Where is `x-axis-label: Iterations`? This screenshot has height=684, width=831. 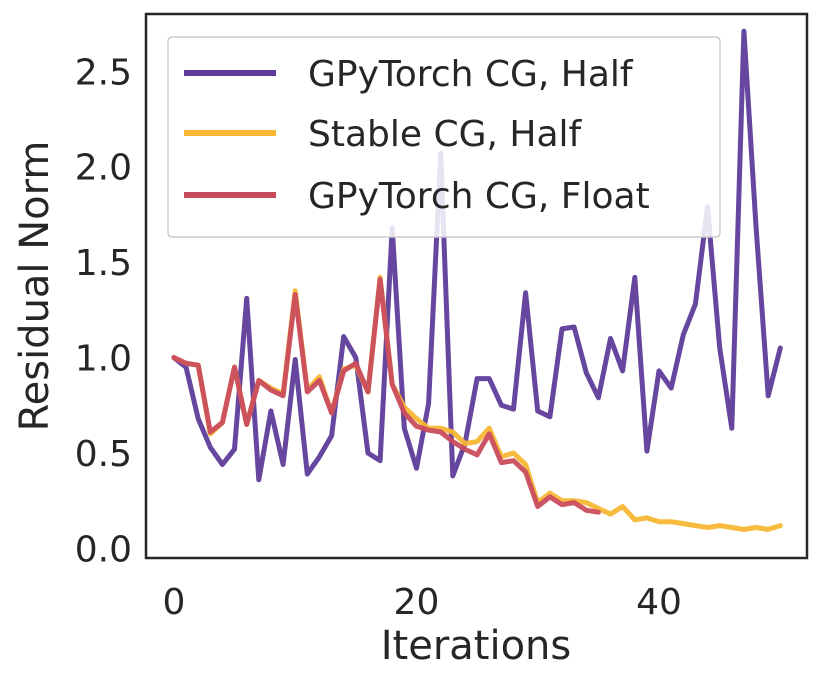 x-axis-label: Iterations is located at coordinates (476, 646).